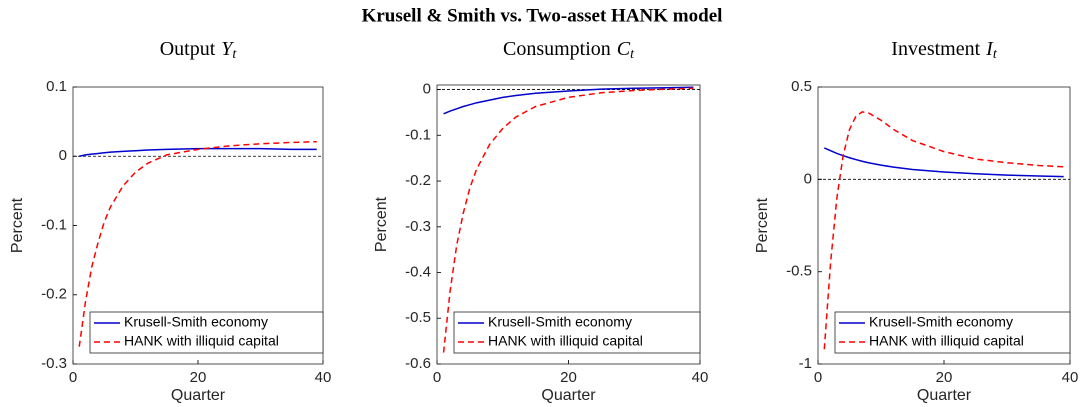  I want to click on y-tick-label: -0.6, so click(418, 363).